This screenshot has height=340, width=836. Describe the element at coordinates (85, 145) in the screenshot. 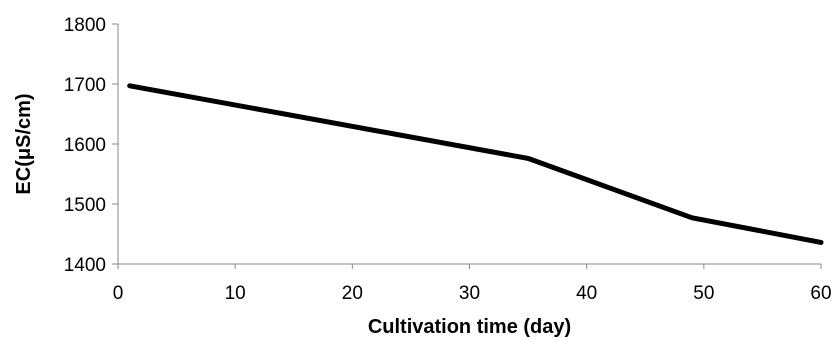

I see `y-tick-label: 1600` at that location.